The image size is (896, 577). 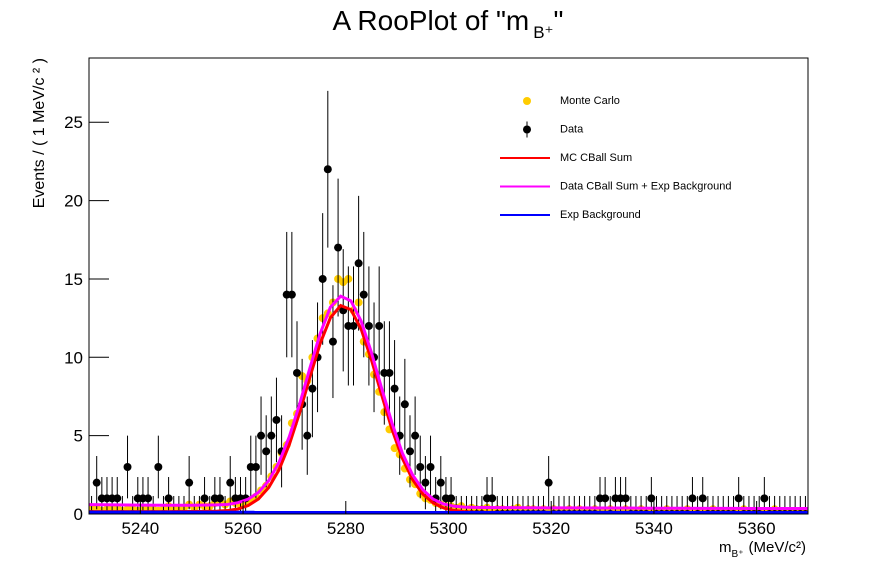 I want to click on y-tick-label: 0, so click(x=78, y=514).